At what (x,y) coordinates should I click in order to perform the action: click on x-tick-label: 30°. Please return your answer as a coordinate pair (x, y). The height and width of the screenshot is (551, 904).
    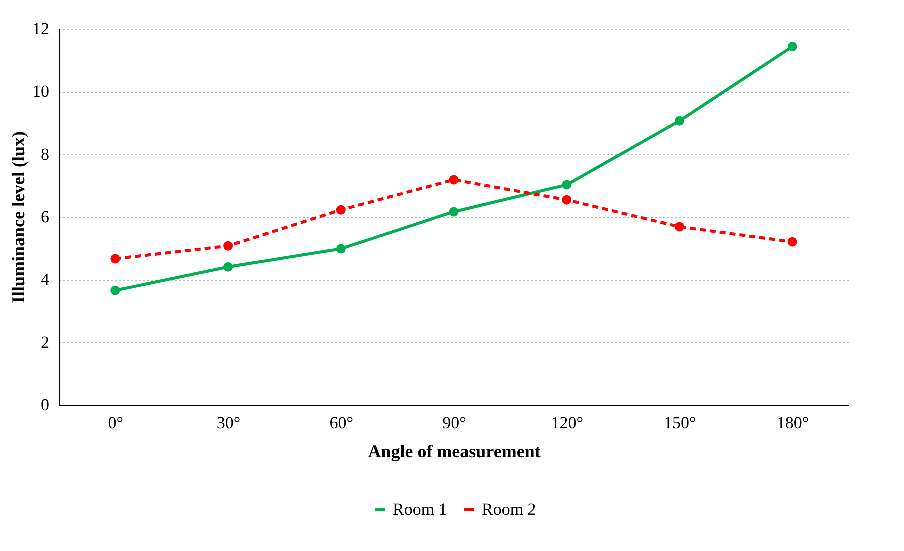
    Looking at the image, I should click on (228, 423).